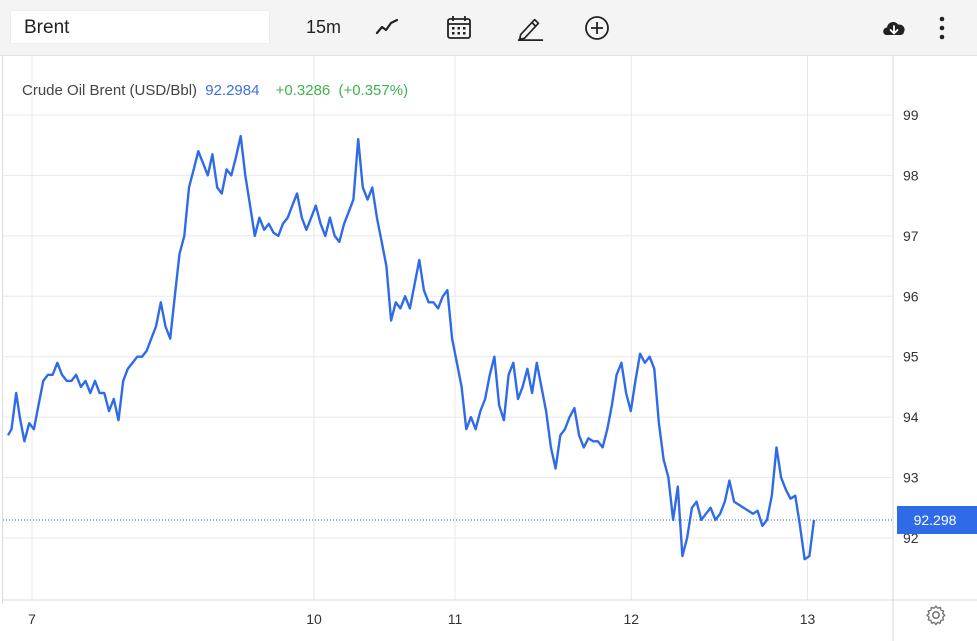 The width and height of the screenshot is (977, 641). Describe the element at coordinates (597, 28) in the screenshot. I see `add-indicator-icon` at that location.